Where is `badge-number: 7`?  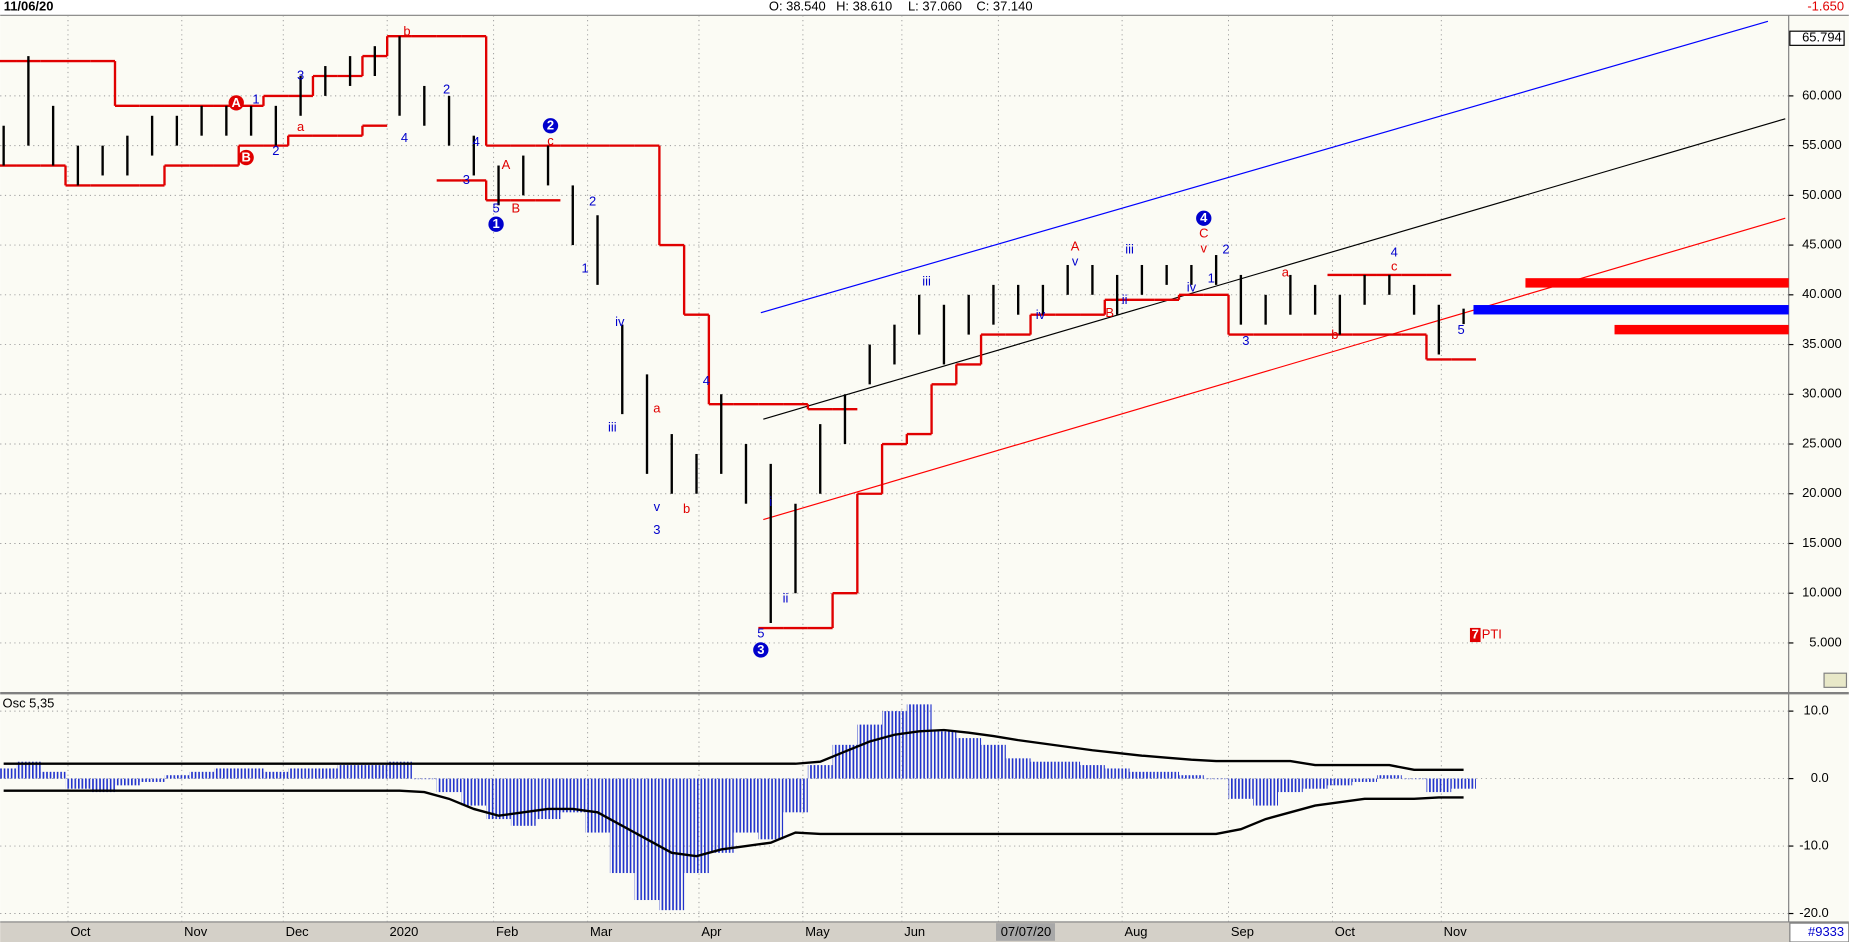 badge-number: 7 is located at coordinates (1475, 633).